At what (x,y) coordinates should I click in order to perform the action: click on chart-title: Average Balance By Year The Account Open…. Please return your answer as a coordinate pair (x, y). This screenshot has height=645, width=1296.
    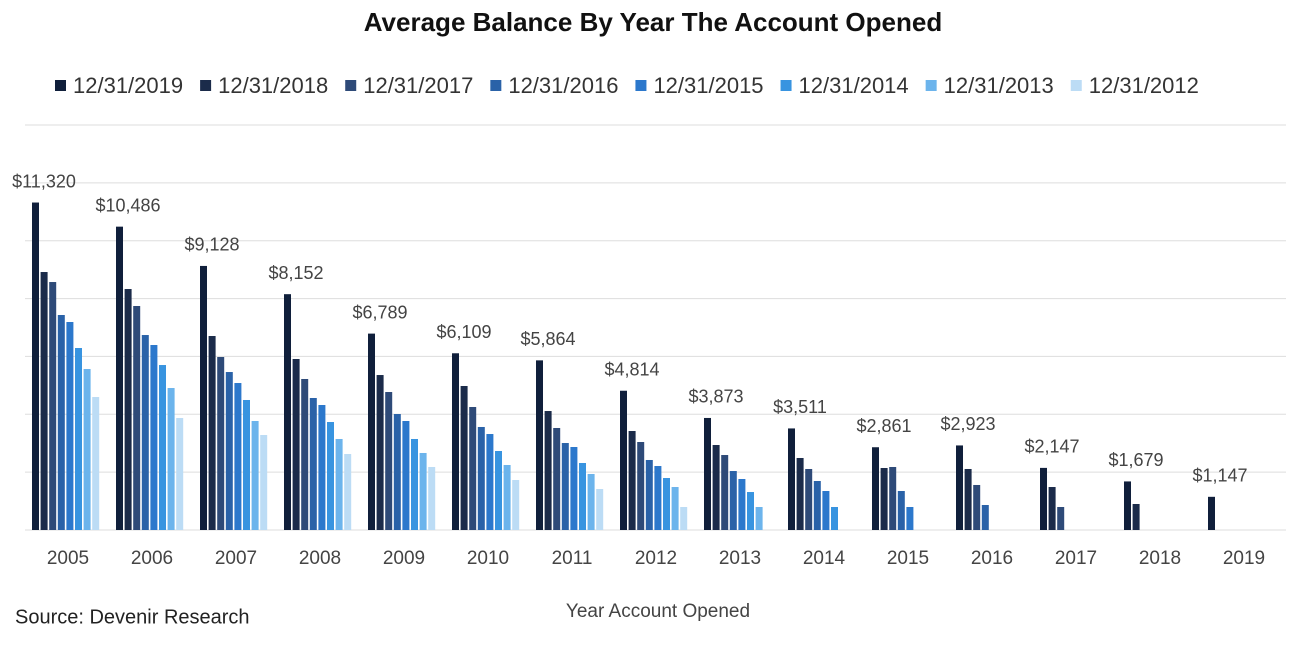
    Looking at the image, I should click on (653, 22).